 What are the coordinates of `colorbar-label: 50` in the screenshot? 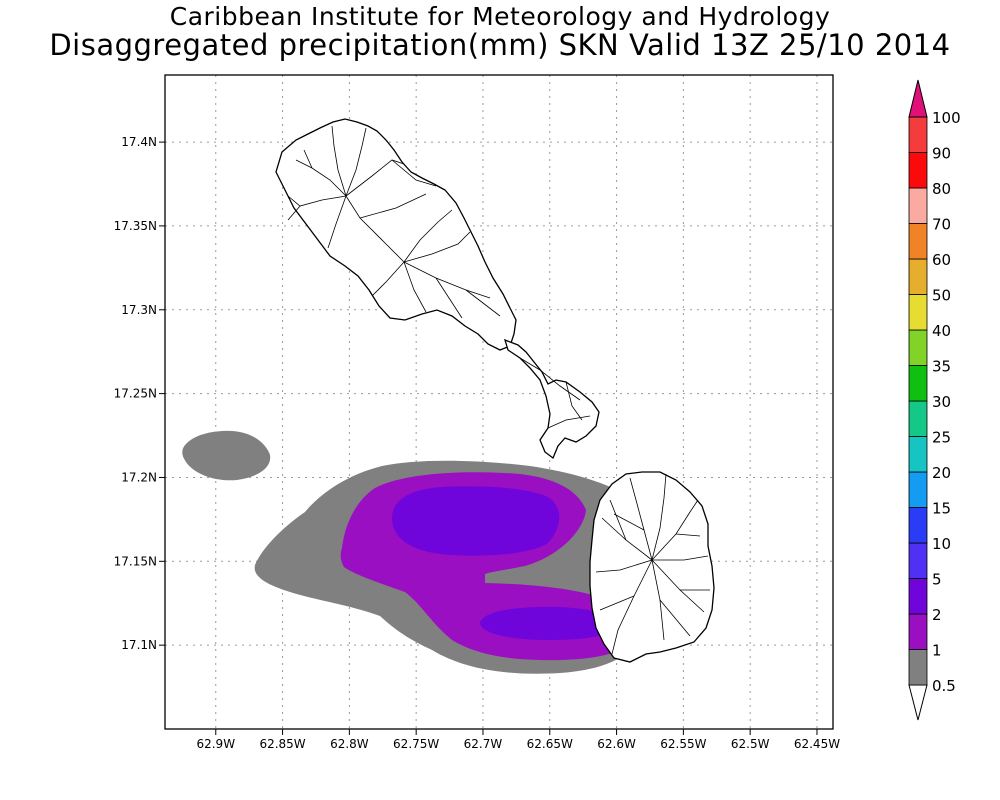 It's located at (941, 296).